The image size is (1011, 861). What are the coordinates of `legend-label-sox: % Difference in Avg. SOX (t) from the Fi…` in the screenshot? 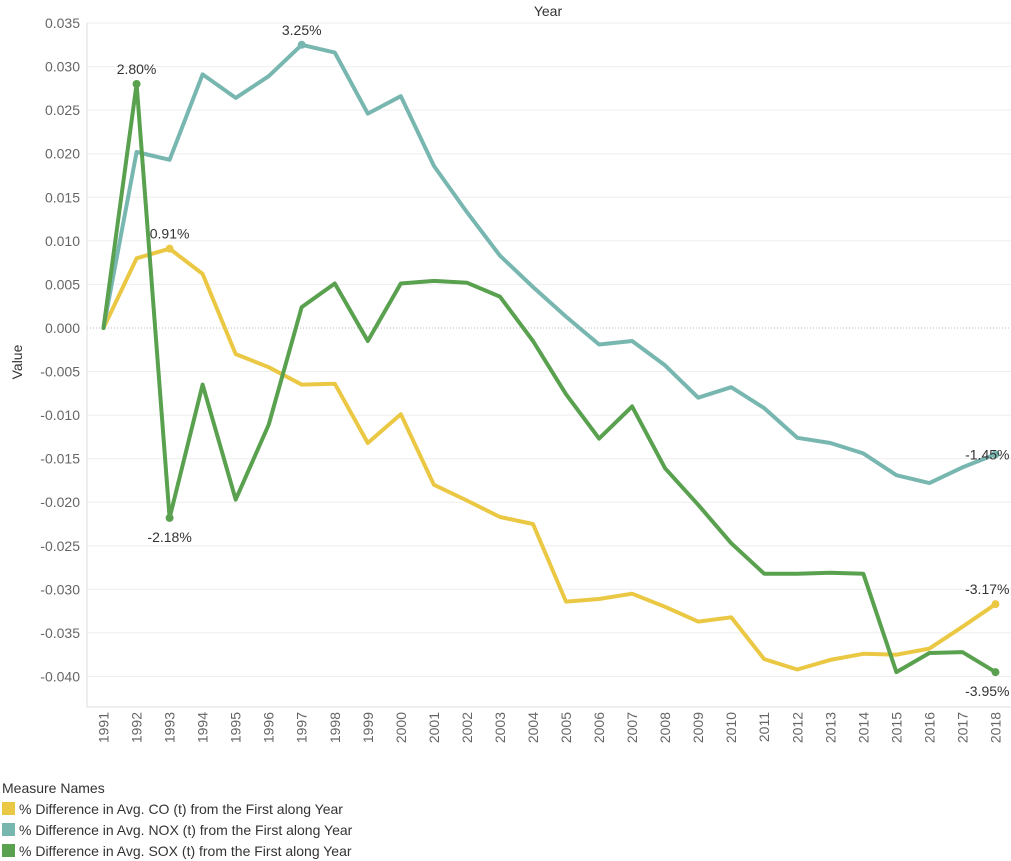 It's located at (185, 850).